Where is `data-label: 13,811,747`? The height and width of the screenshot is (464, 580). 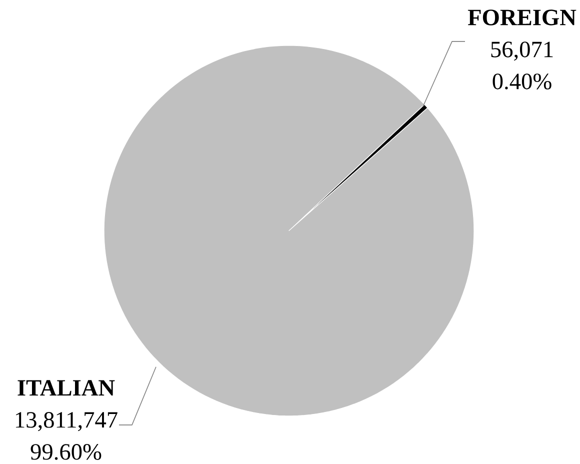
data-label: 13,811,747 is located at coordinates (67, 422).